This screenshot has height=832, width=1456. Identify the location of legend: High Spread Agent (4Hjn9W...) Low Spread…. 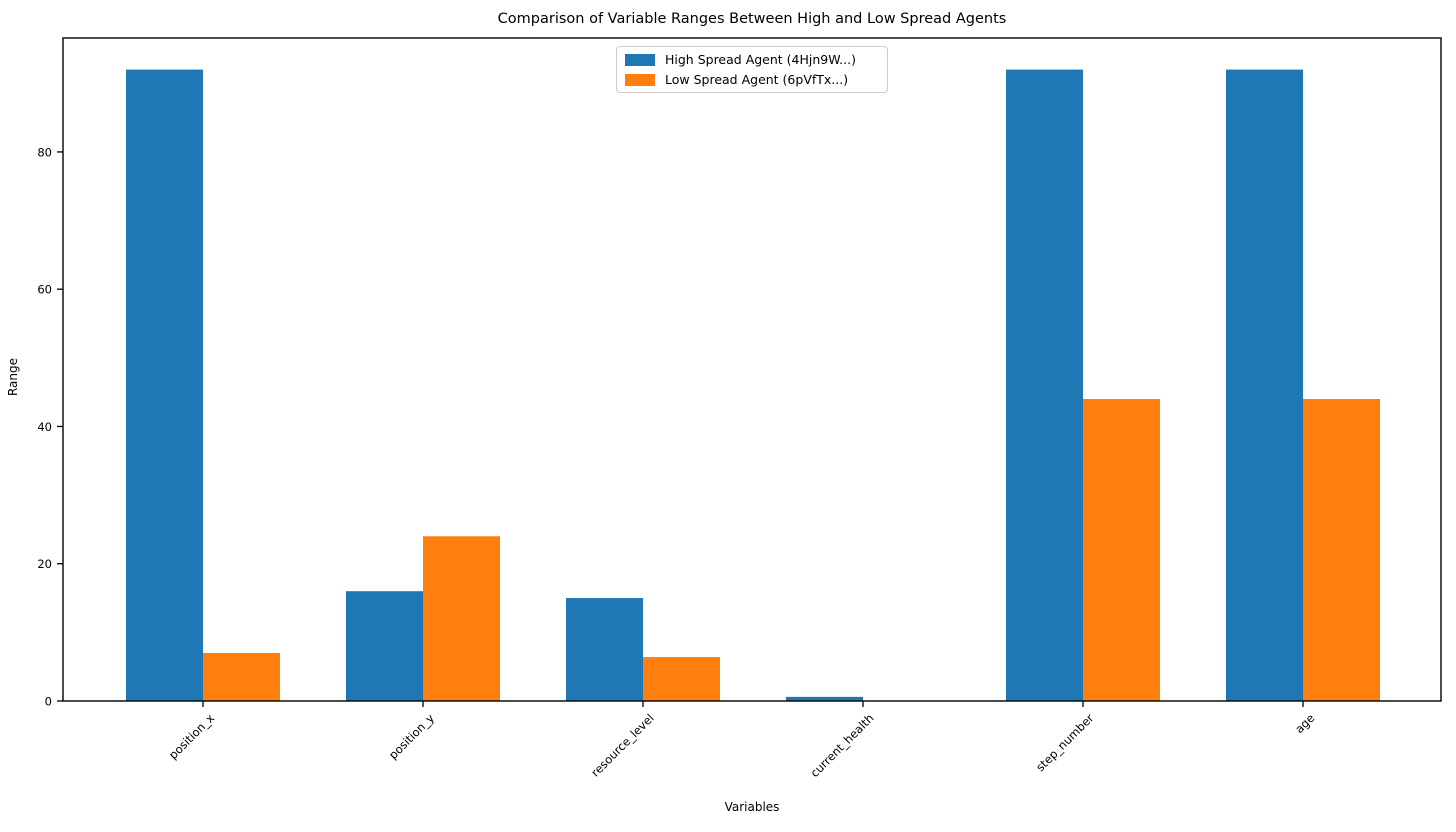
(752, 69).